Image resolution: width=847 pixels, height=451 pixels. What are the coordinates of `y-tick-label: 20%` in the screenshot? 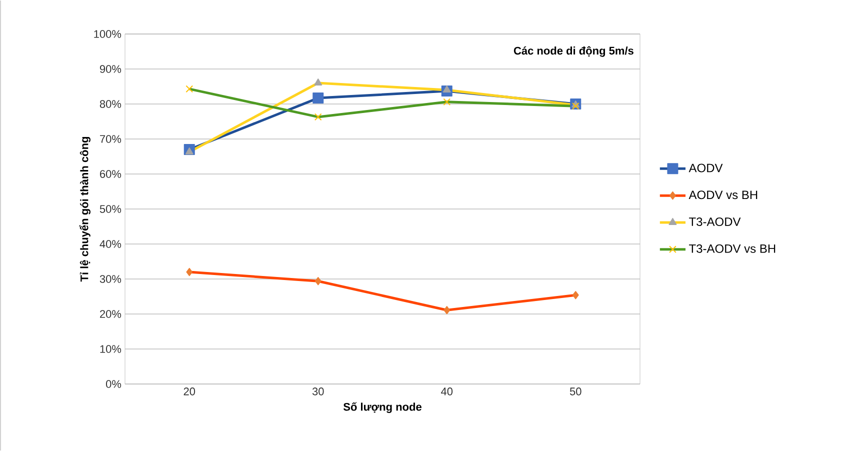 It's located at (111, 314).